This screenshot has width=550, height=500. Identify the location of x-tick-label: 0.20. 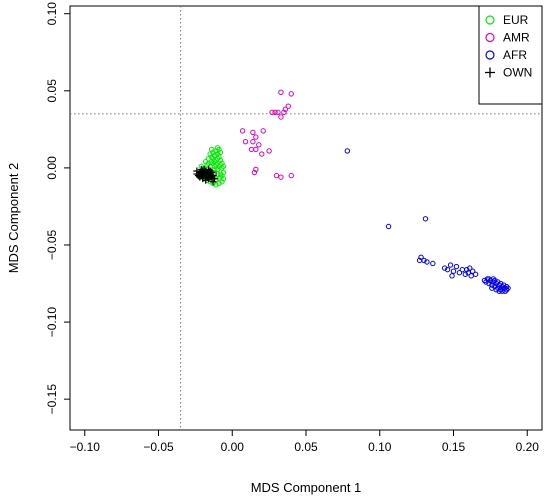
(528, 447).